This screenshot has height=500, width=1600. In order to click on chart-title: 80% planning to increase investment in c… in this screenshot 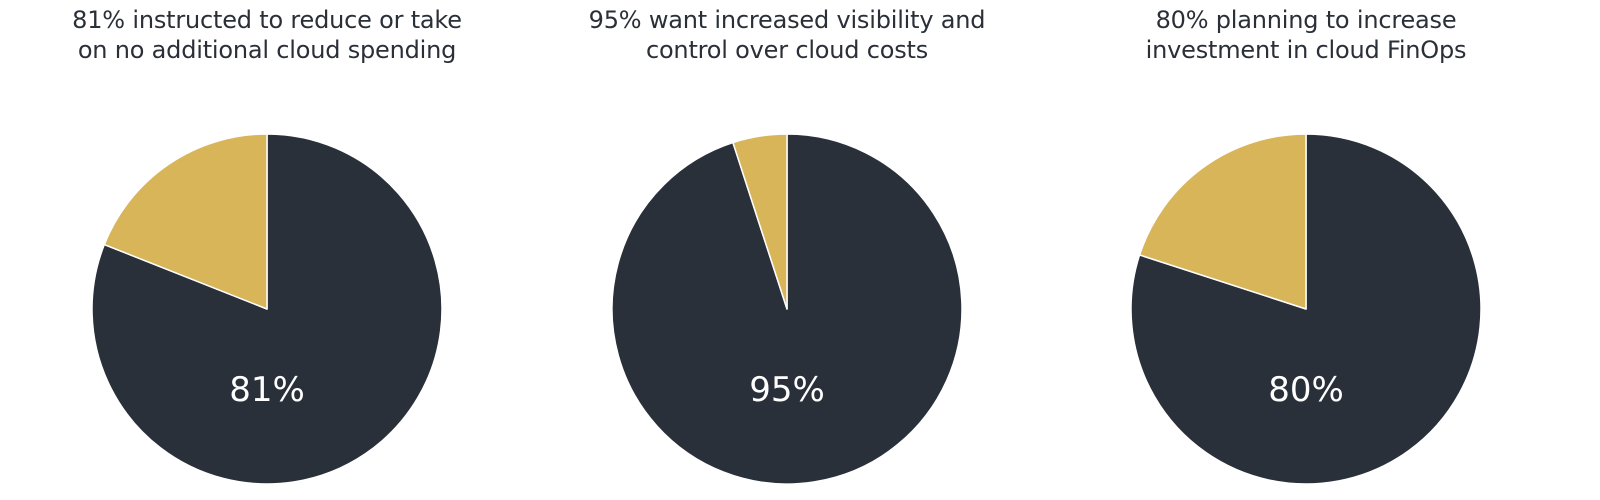, I will do `click(1306, 35)`.